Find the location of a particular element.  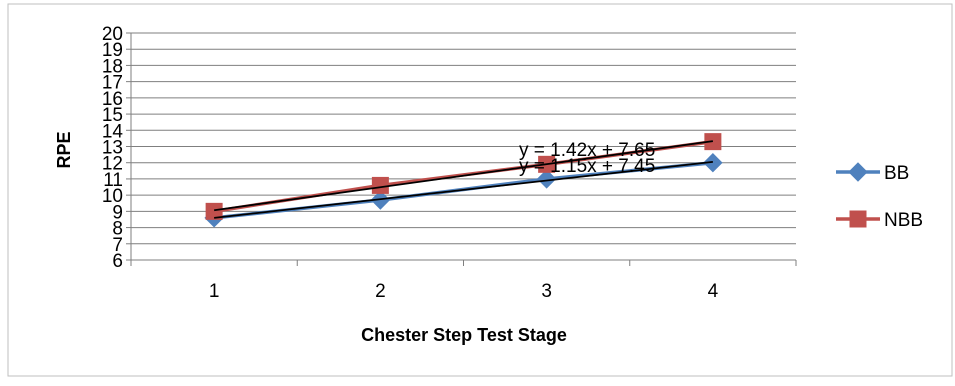

y-tick-label: 6 is located at coordinates (117, 261).